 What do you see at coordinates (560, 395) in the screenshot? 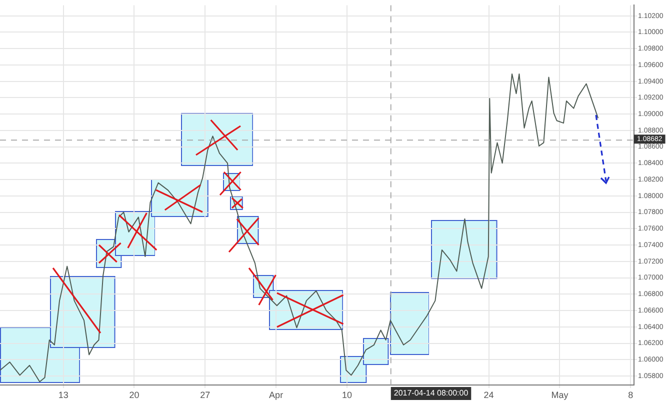
I see `x-tick-label: May` at bounding box center [560, 395].